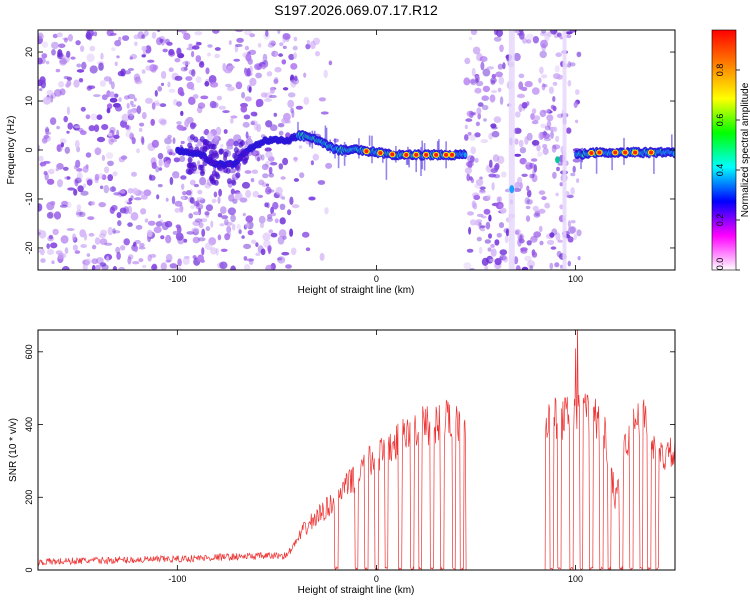  Describe the element at coordinates (376, 279) in the screenshot. I see `x-tick-label: 0` at that location.